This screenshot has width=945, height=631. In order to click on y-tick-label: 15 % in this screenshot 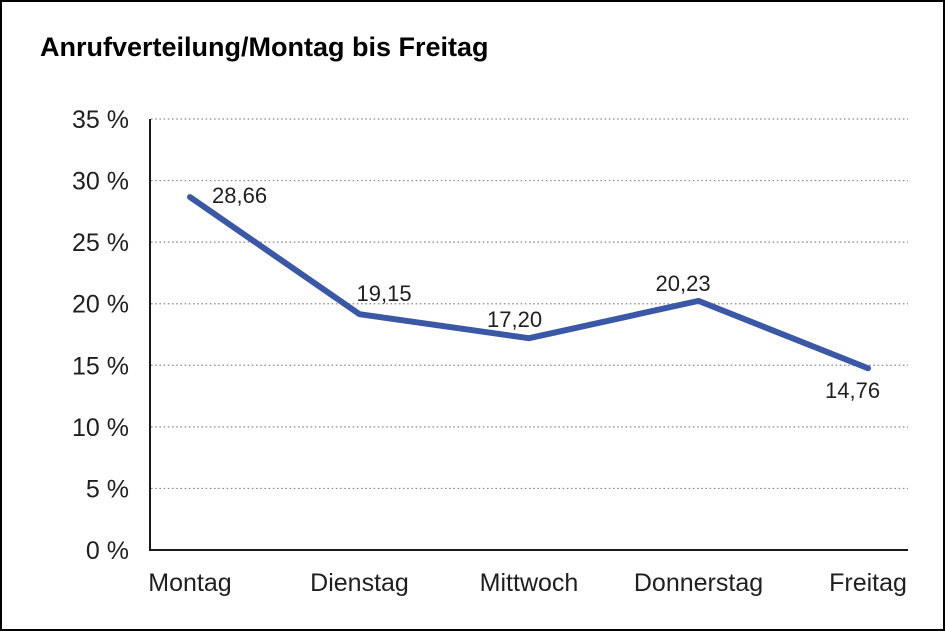, I will do `click(100, 366)`.